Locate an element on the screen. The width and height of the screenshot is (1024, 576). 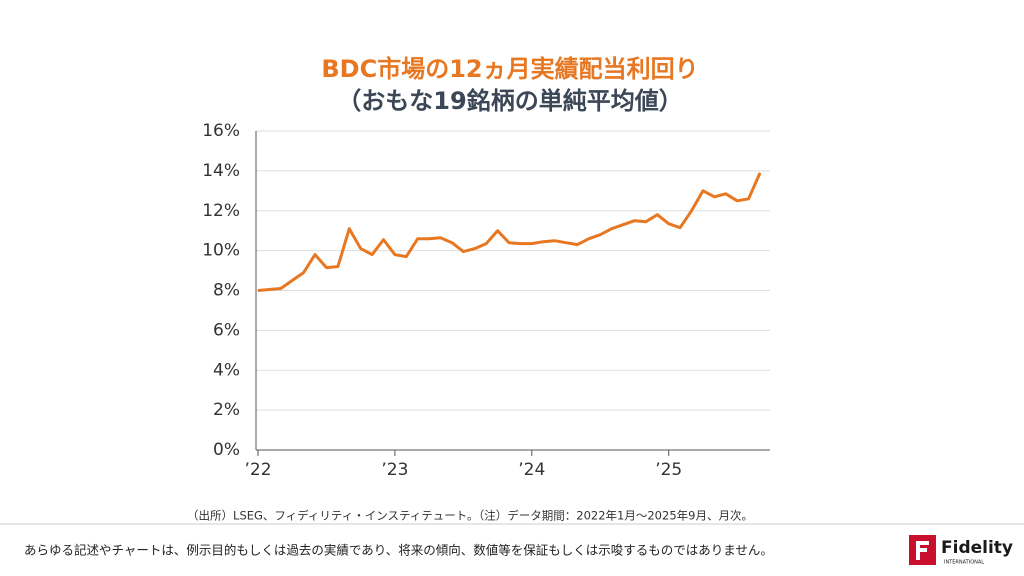
logo-name: Fidelity is located at coordinates (977, 548).